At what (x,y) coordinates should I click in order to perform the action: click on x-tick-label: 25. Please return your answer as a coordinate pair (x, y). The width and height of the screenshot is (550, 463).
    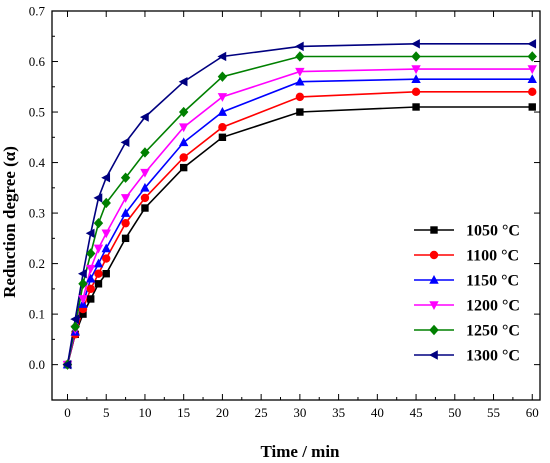
    Looking at the image, I should click on (261, 412).